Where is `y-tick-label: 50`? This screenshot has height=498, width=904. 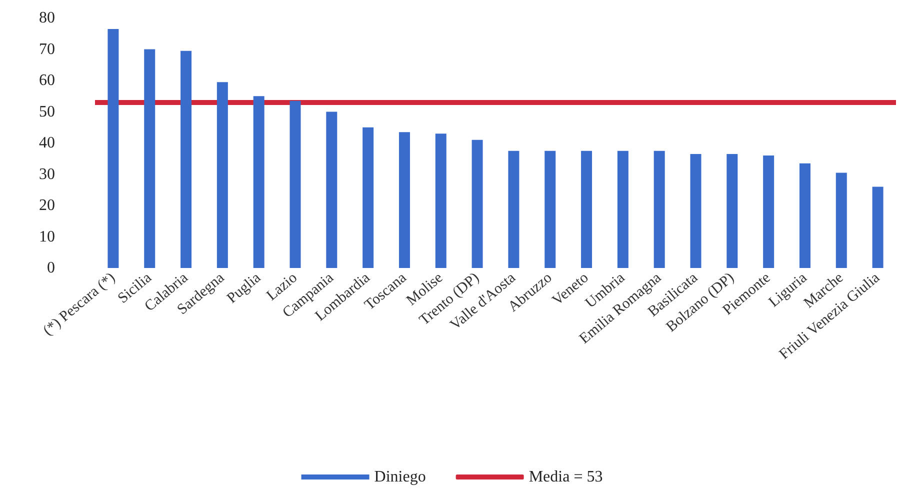 y-tick-label: 50 is located at coordinates (47, 111).